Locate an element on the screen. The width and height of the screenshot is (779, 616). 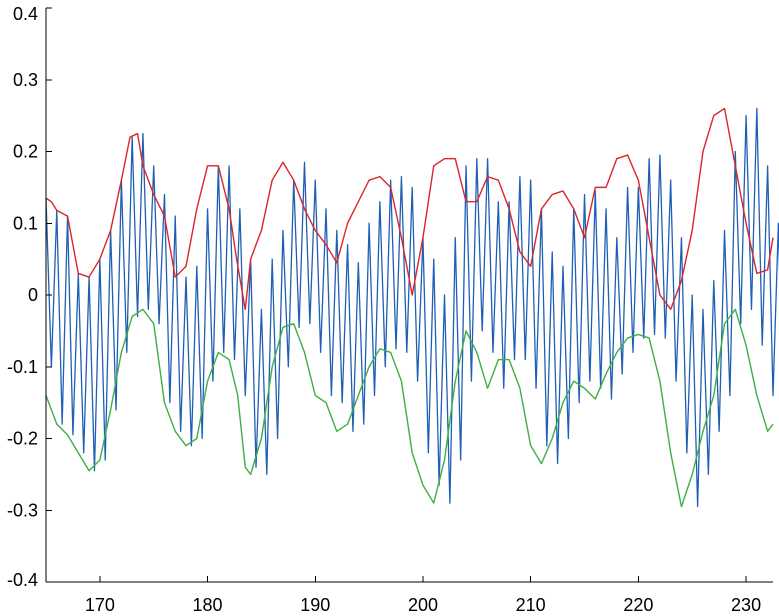
y-tick-label: 0.3 is located at coordinates (25, 80).